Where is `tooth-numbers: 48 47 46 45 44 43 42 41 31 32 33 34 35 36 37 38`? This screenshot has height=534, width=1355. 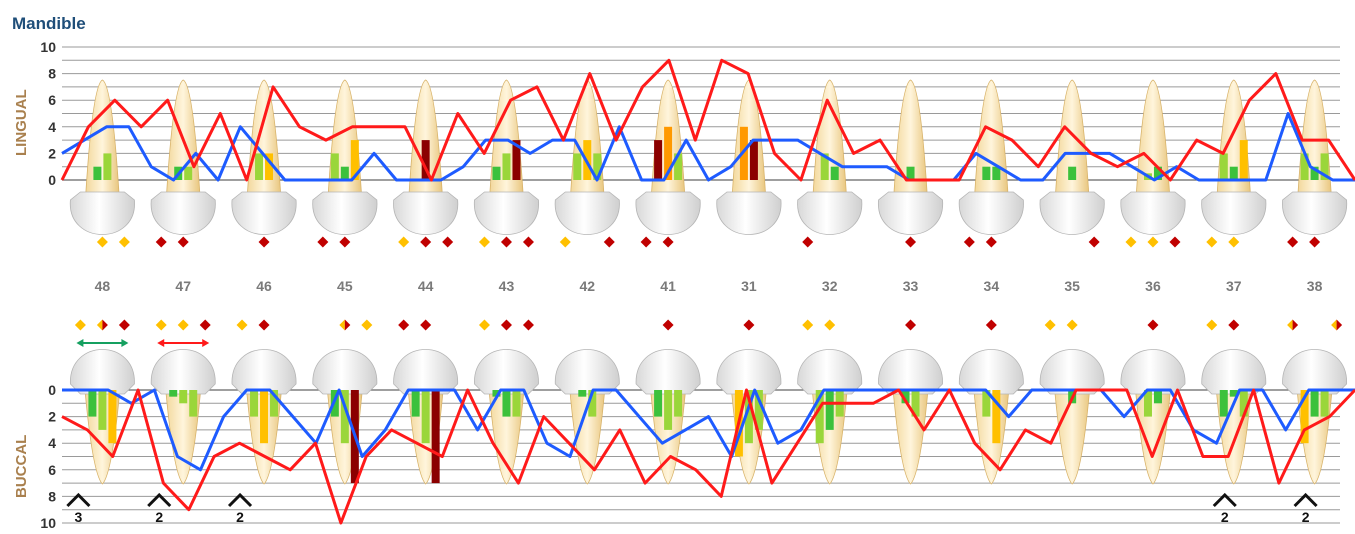 tooth-numbers: 48 47 46 45 44 43 42 41 31 32 33 34 35 36 37 38 is located at coordinates (709, 286).